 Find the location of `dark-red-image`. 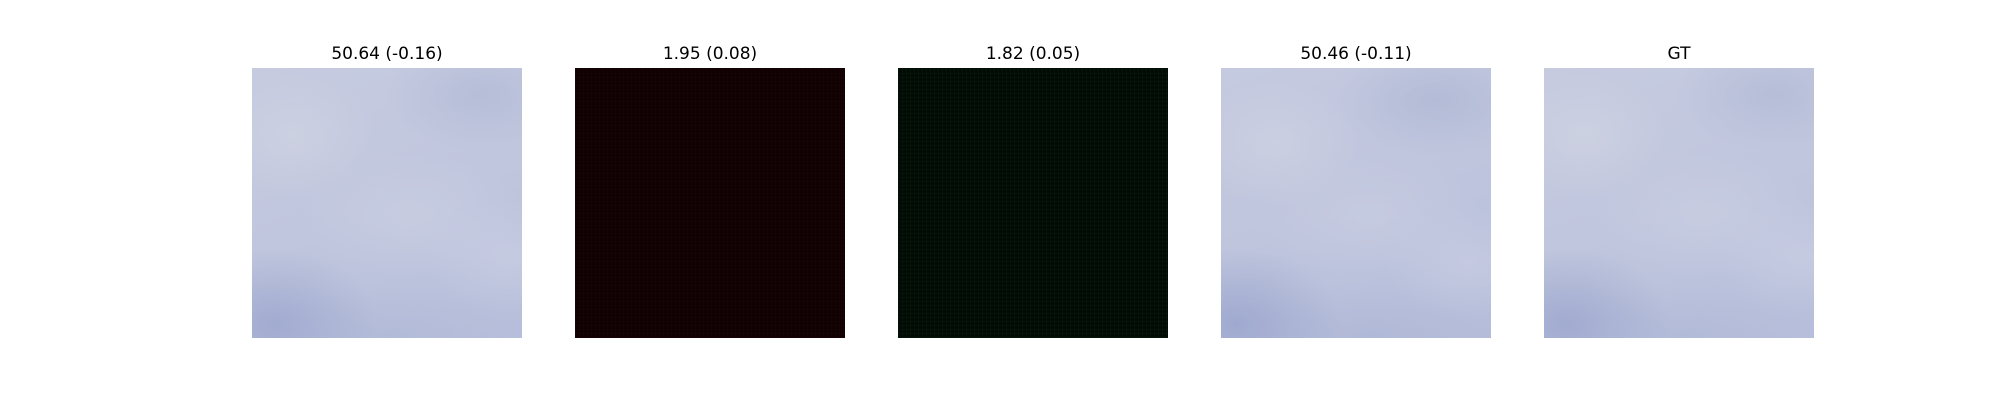

dark-red-image is located at coordinates (710, 203).